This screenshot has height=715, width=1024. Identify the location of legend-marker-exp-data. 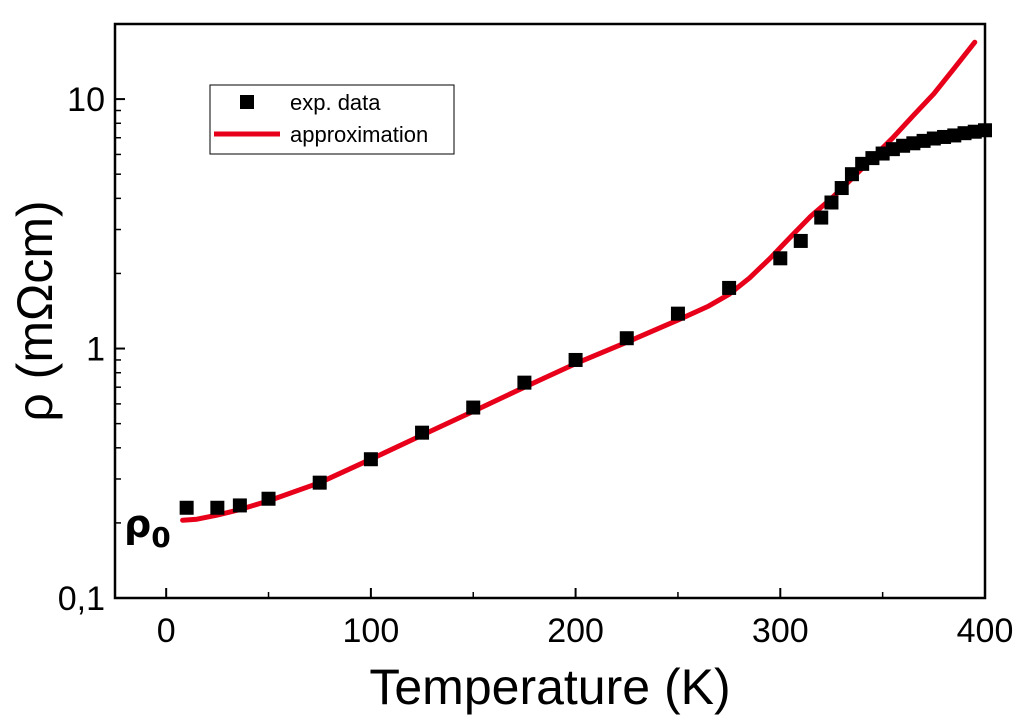
(247, 102).